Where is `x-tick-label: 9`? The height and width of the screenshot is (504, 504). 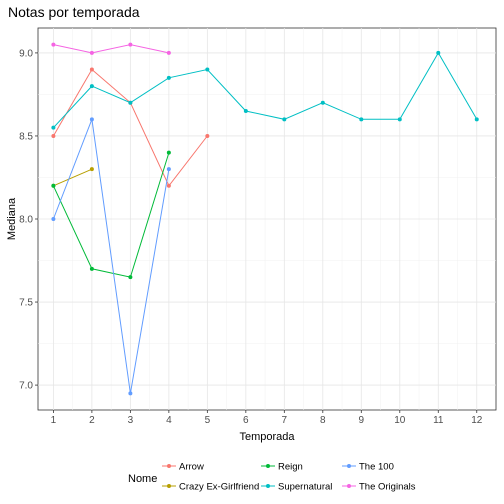 x-tick-label: 9 is located at coordinates (362, 420).